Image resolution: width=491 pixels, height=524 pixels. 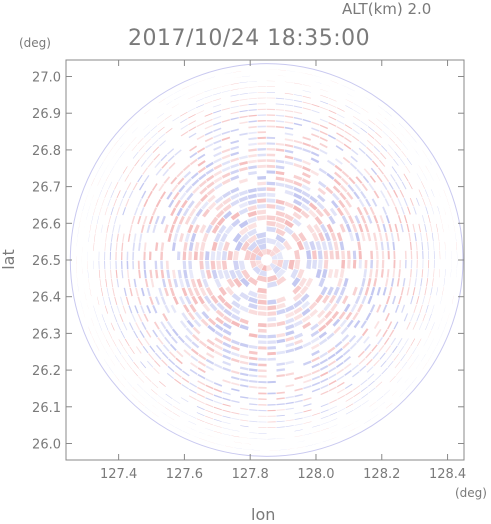 What do you see at coordinates (46, 78) in the screenshot?
I see `y-tick-label: 27.0` at bounding box center [46, 78].